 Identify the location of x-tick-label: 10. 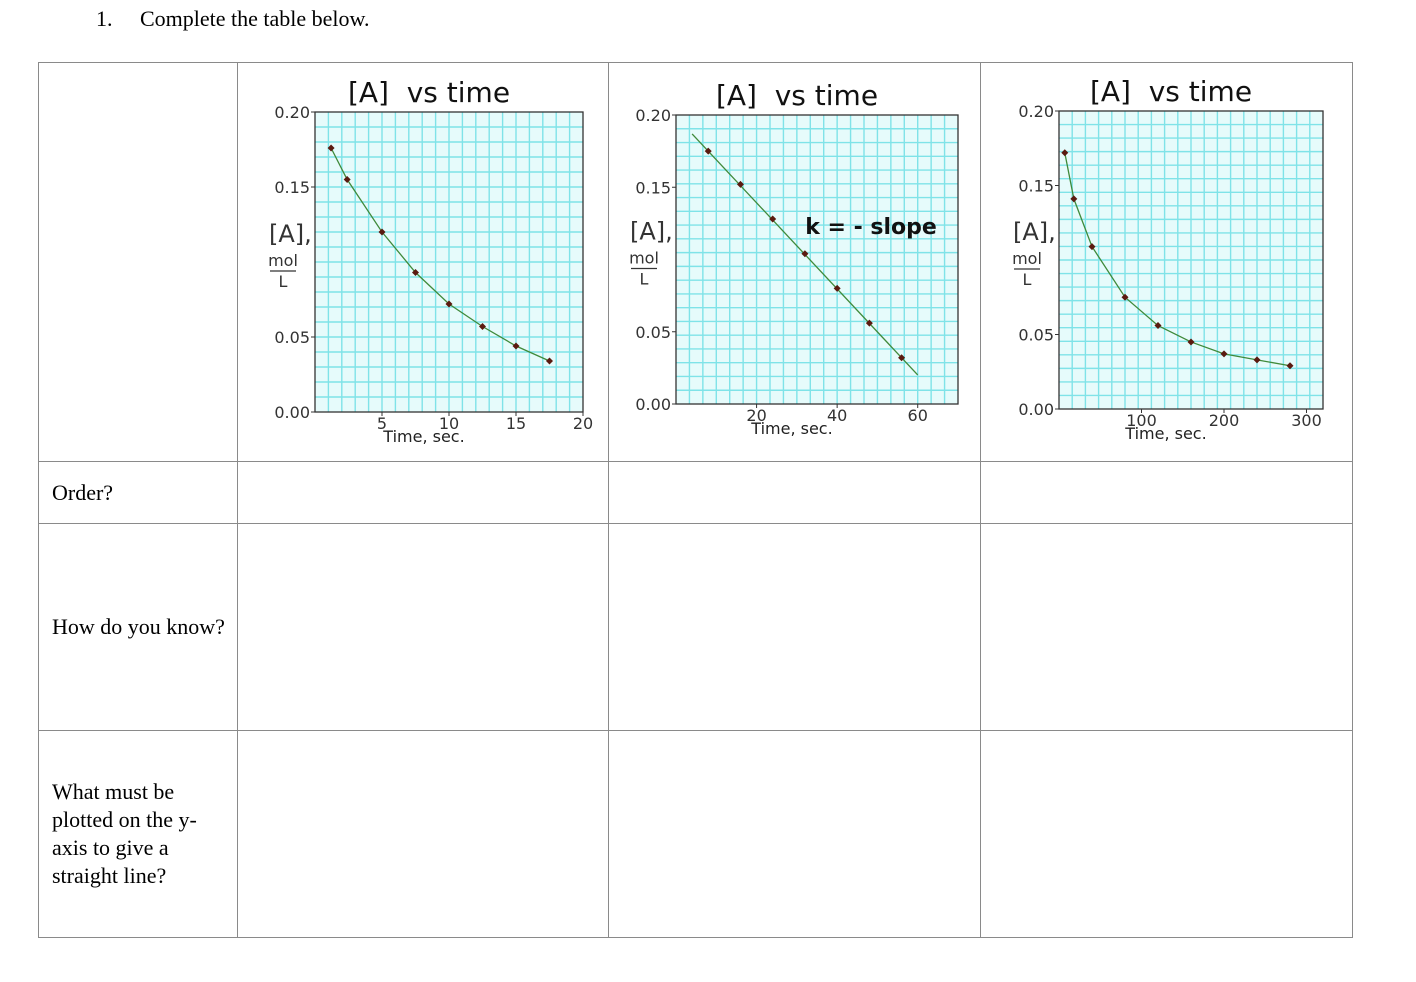
(449, 423).